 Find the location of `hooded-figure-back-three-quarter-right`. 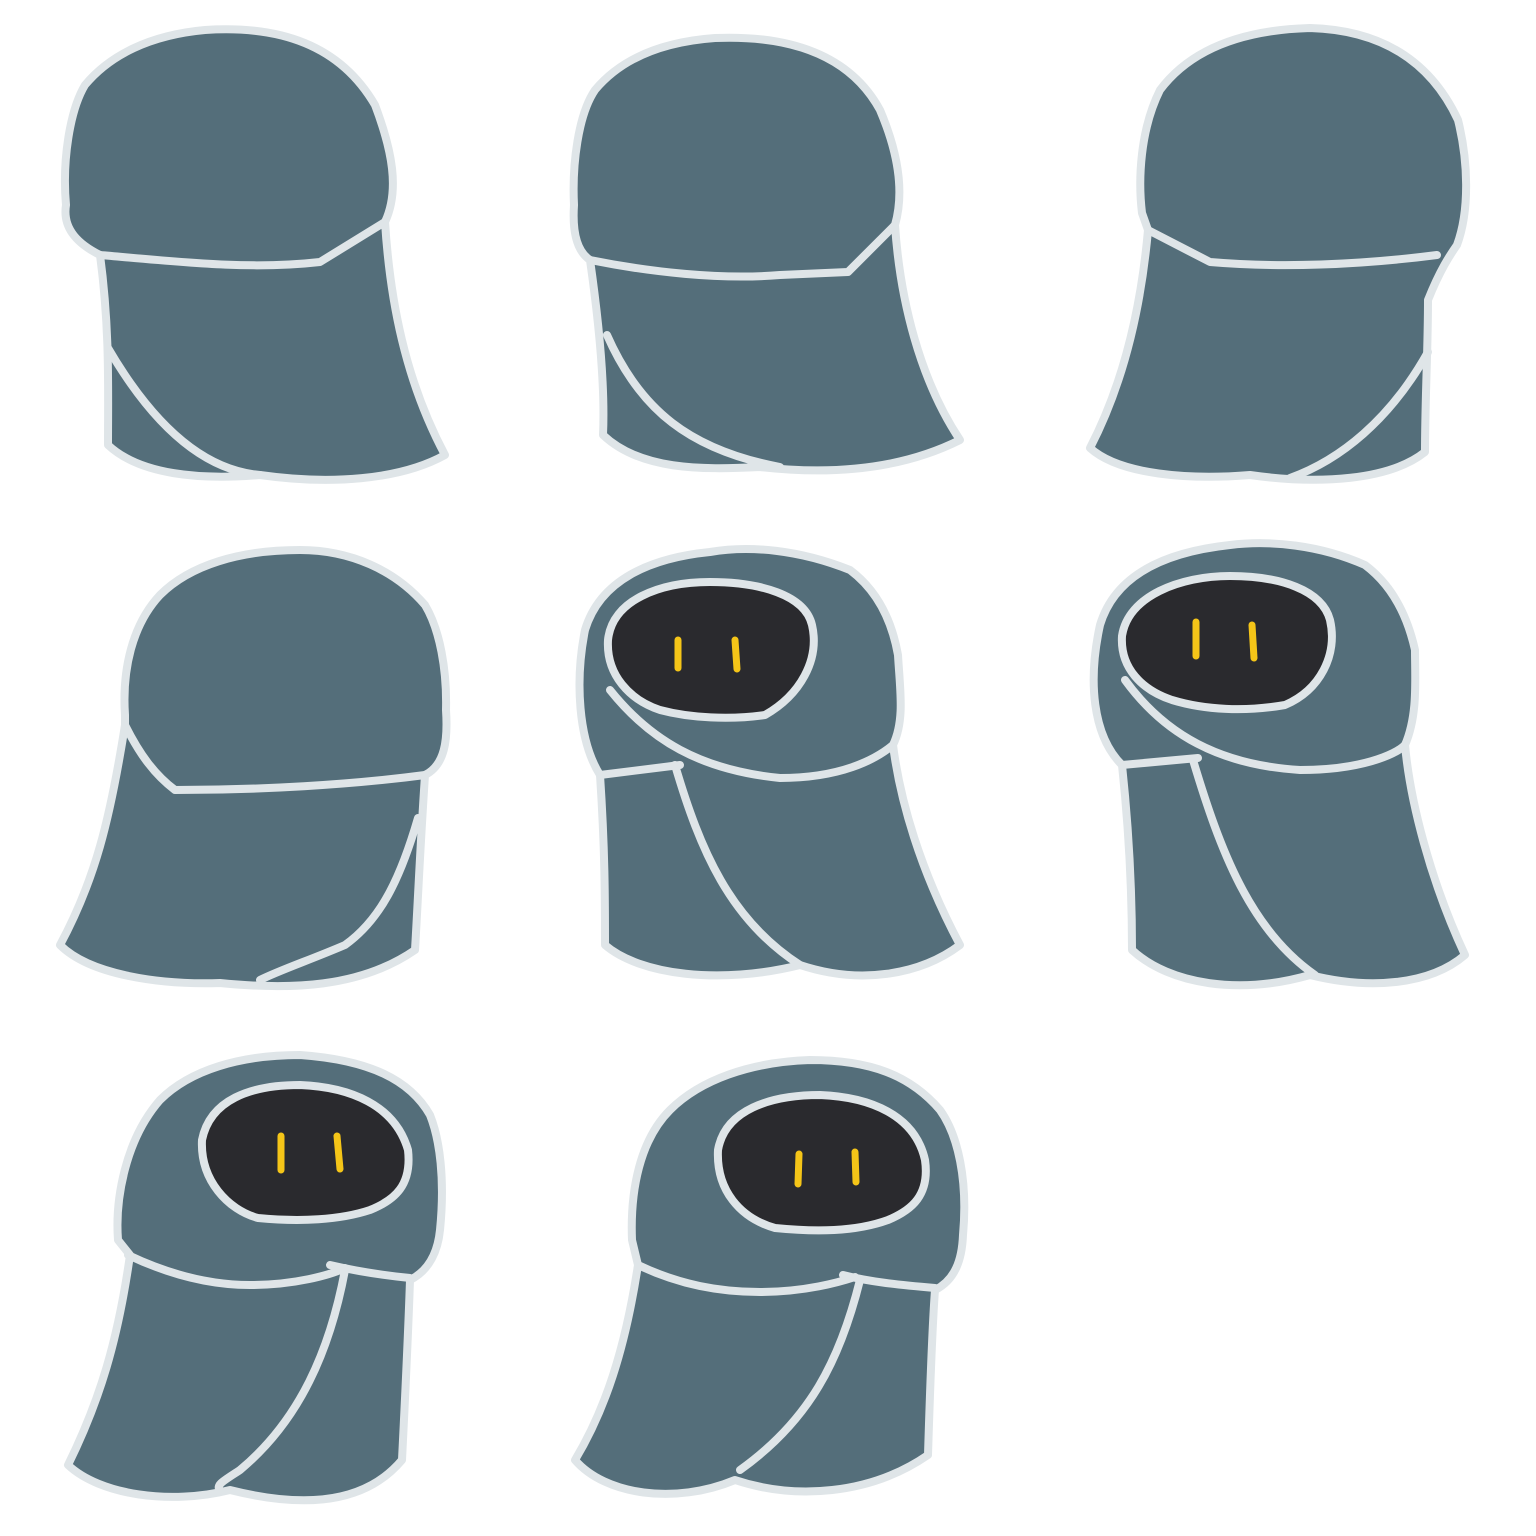

hooded-figure-back-three-quarter-right is located at coordinates (1278, 254).